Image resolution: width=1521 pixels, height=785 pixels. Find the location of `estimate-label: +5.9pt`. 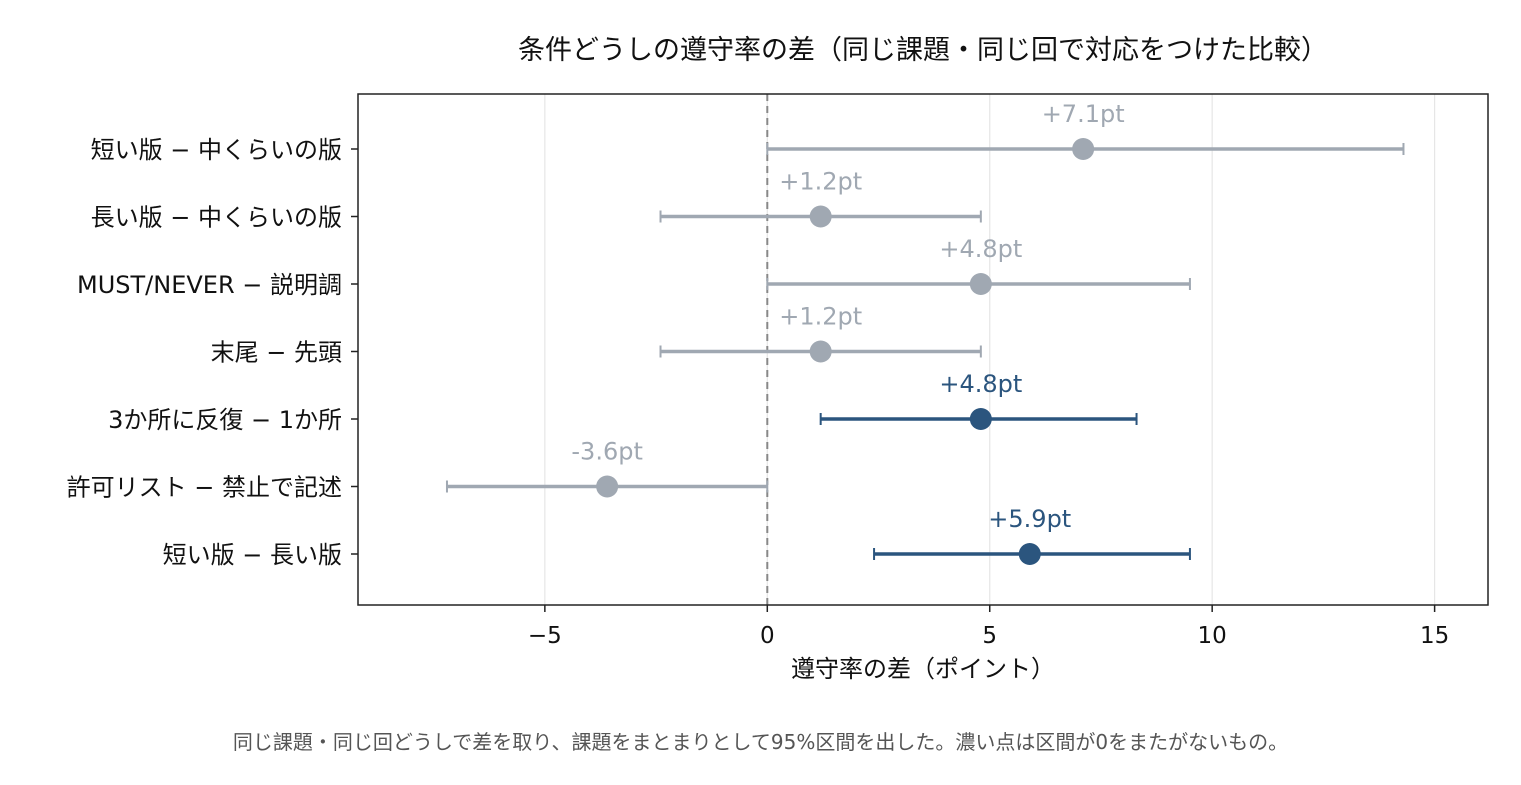

estimate-label: +5.9pt is located at coordinates (1029, 519).